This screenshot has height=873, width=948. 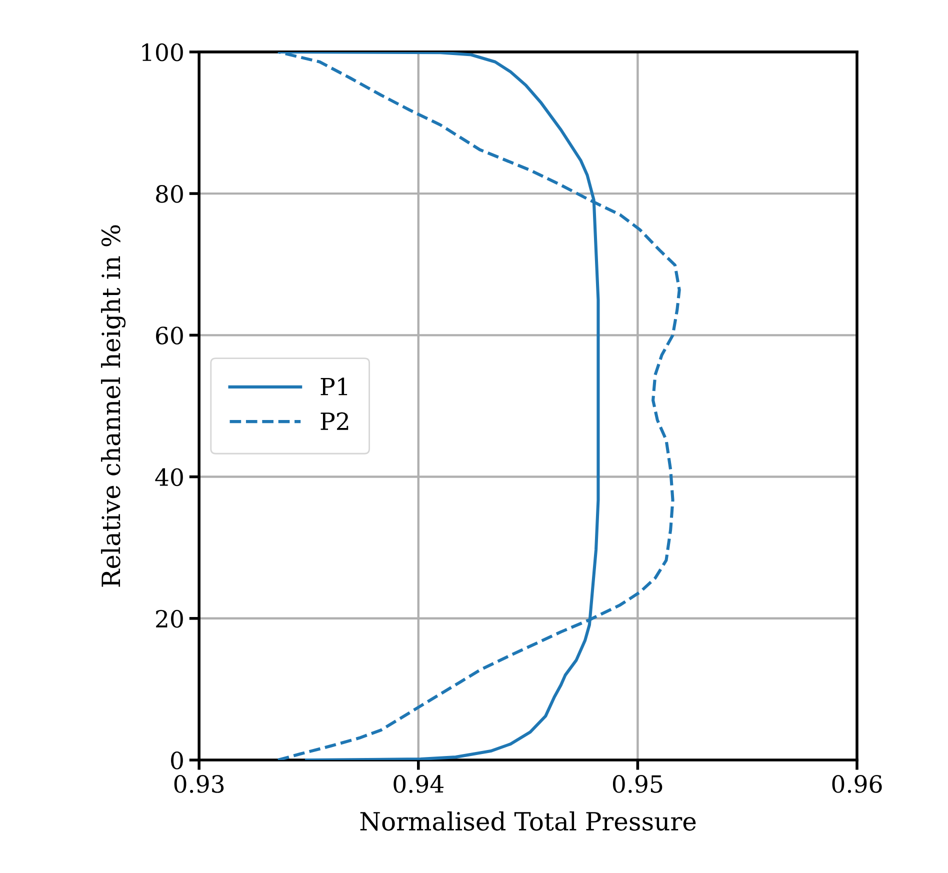 I want to click on y-tick-label: 0, so click(x=177, y=760).